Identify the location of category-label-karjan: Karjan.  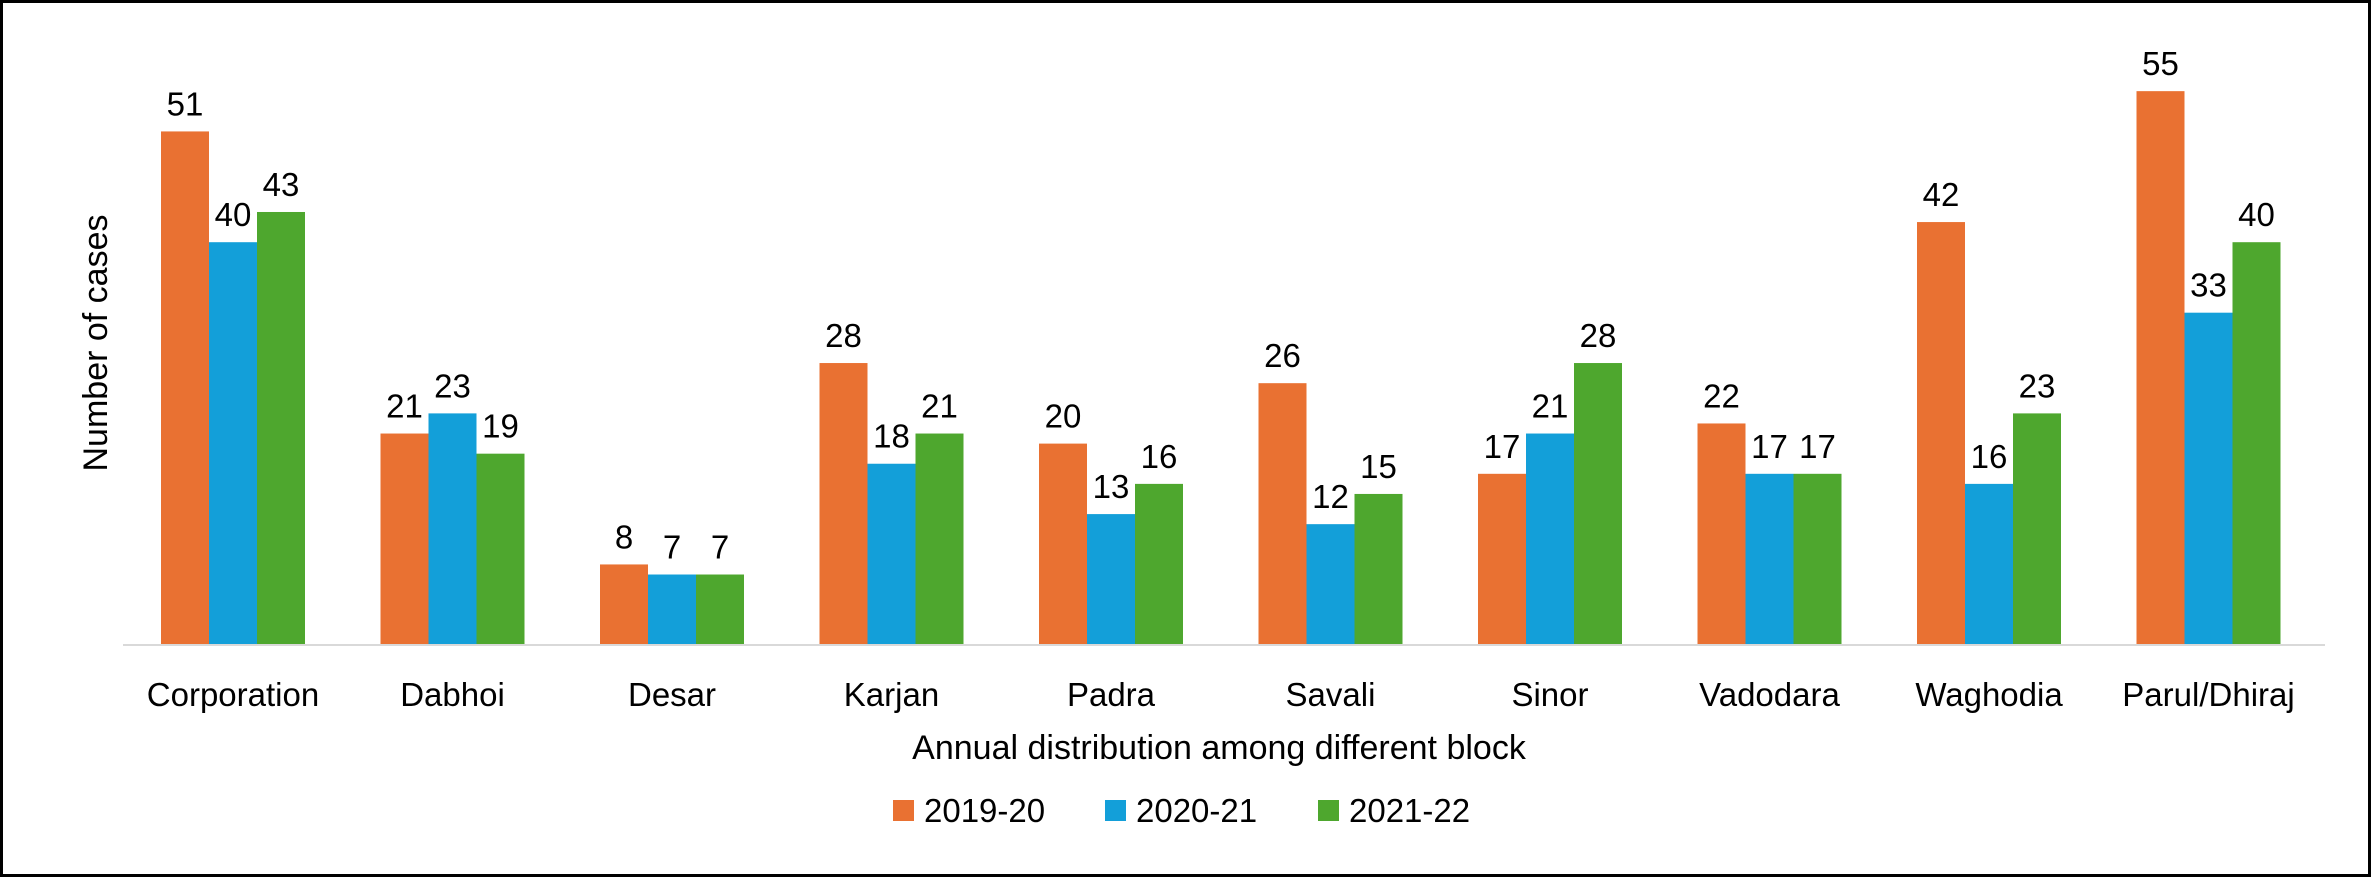
(891, 694).